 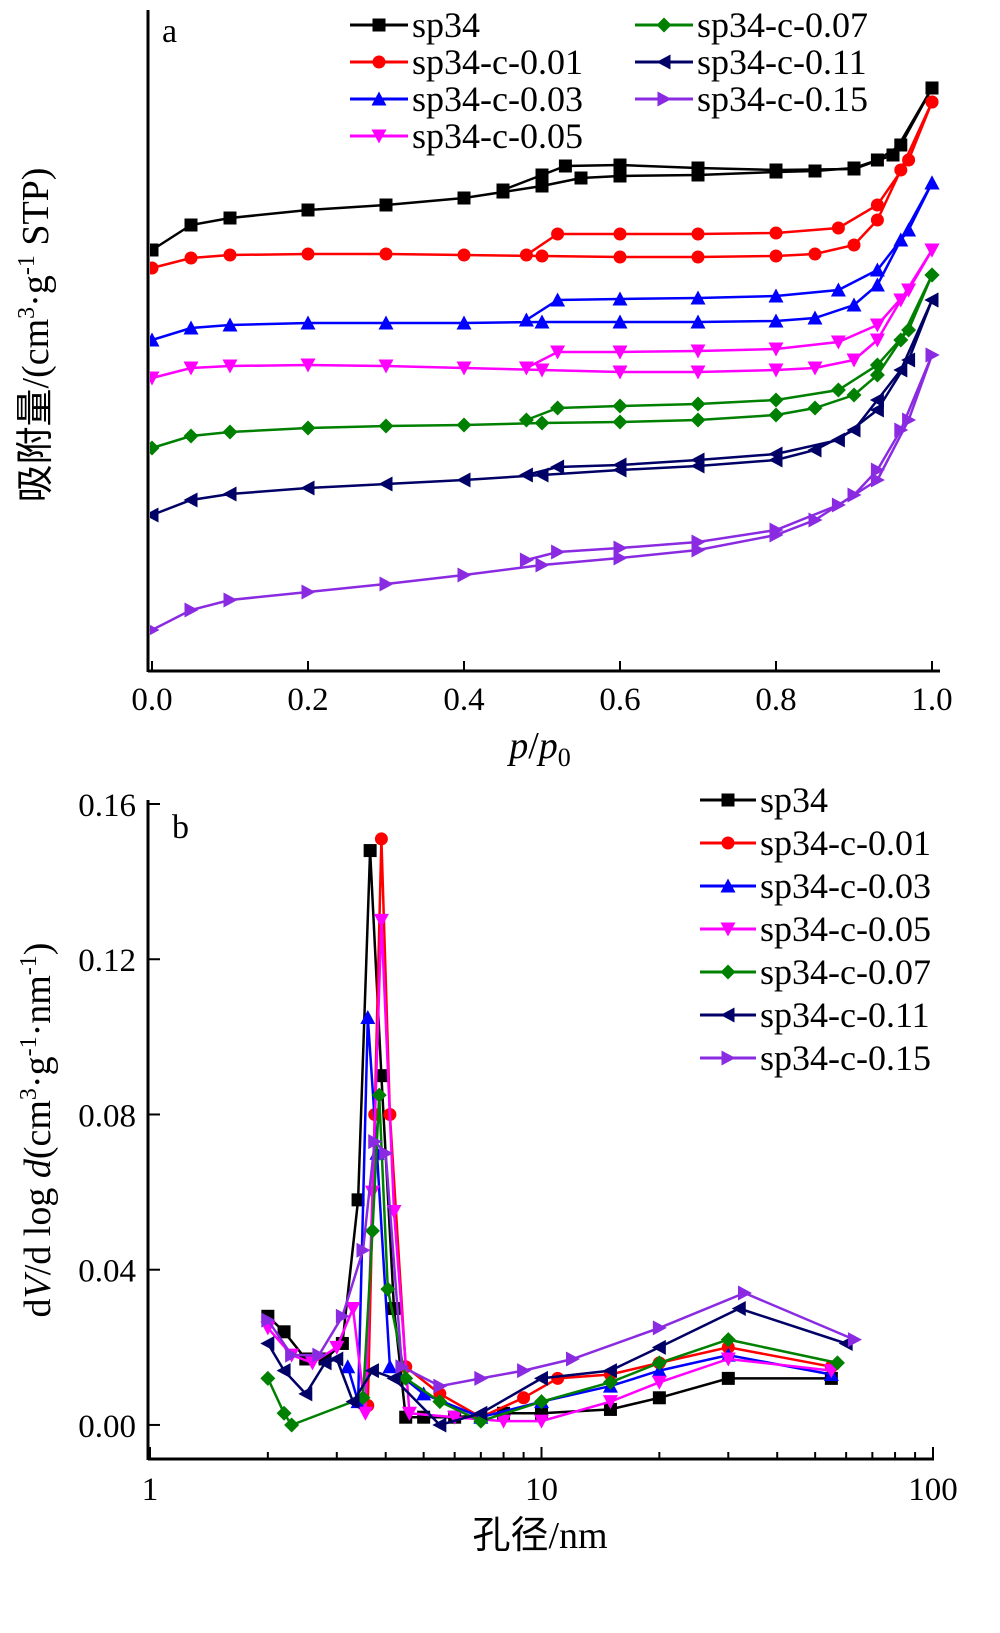 I want to click on panel-a-line-adsorption, so click(x=542, y=493).